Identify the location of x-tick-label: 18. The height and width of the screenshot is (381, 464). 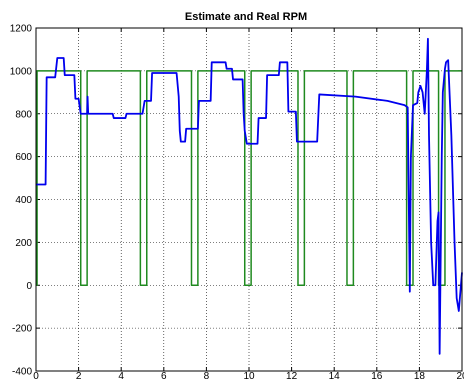
(420, 376).